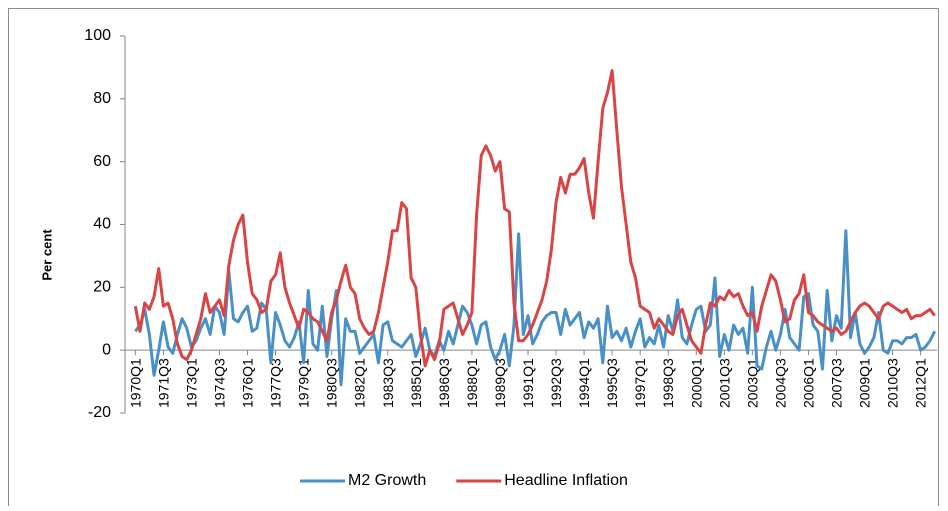 The image size is (948, 511). I want to click on x-tick-label: 1994Q1, so click(584, 383).